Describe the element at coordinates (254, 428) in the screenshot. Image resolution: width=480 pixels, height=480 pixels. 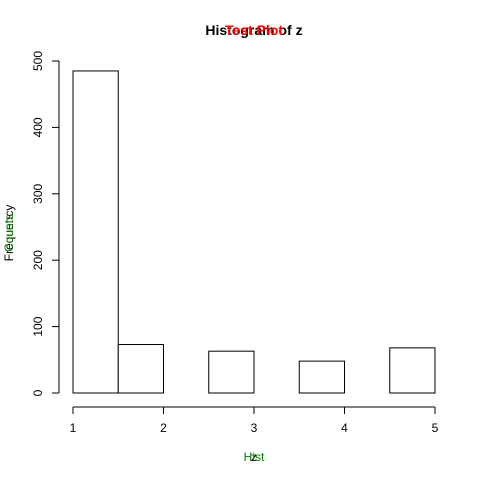
I see `x-tick-label: 3` at that location.